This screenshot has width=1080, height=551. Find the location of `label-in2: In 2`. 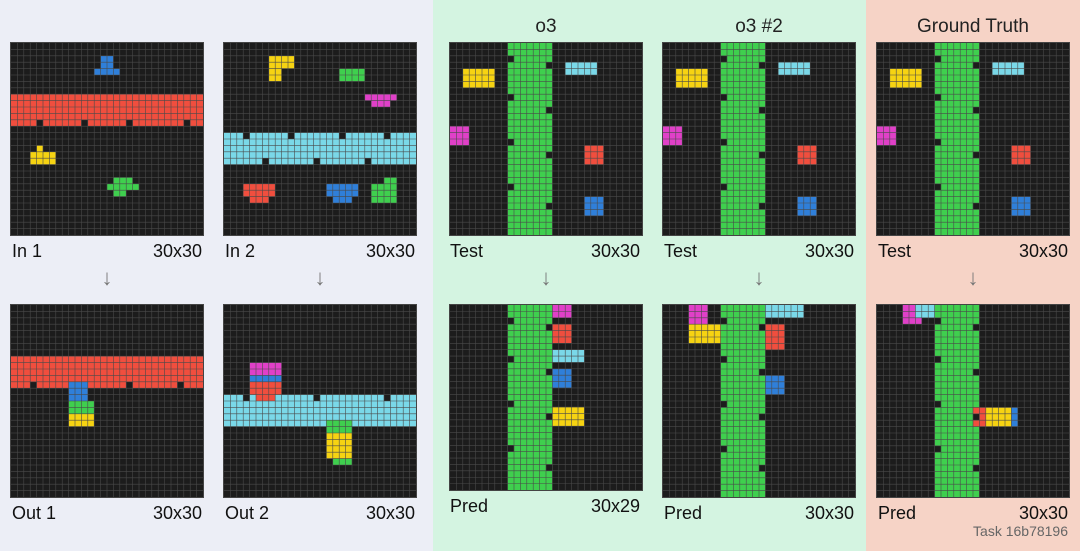

label-in2: In 2 is located at coordinates (240, 251).